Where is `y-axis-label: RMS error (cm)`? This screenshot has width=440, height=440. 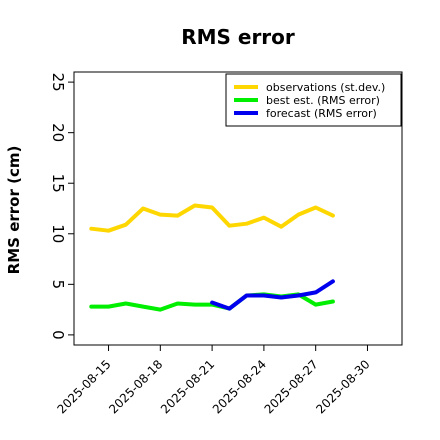
y-axis-label: RMS error (cm) is located at coordinates (14, 210).